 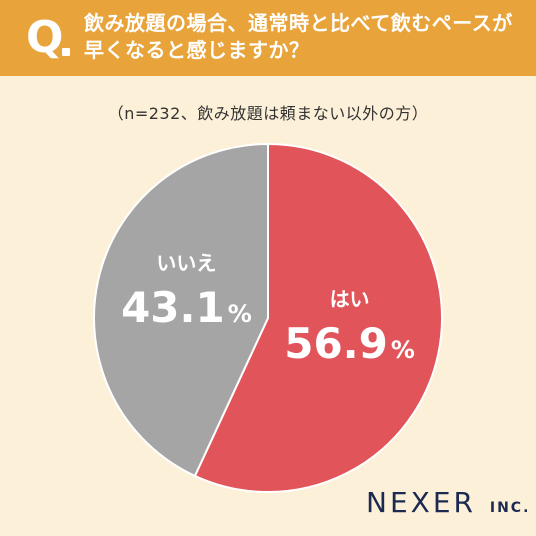 I want to click on logo-name: NEXER, so click(x=421, y=502).